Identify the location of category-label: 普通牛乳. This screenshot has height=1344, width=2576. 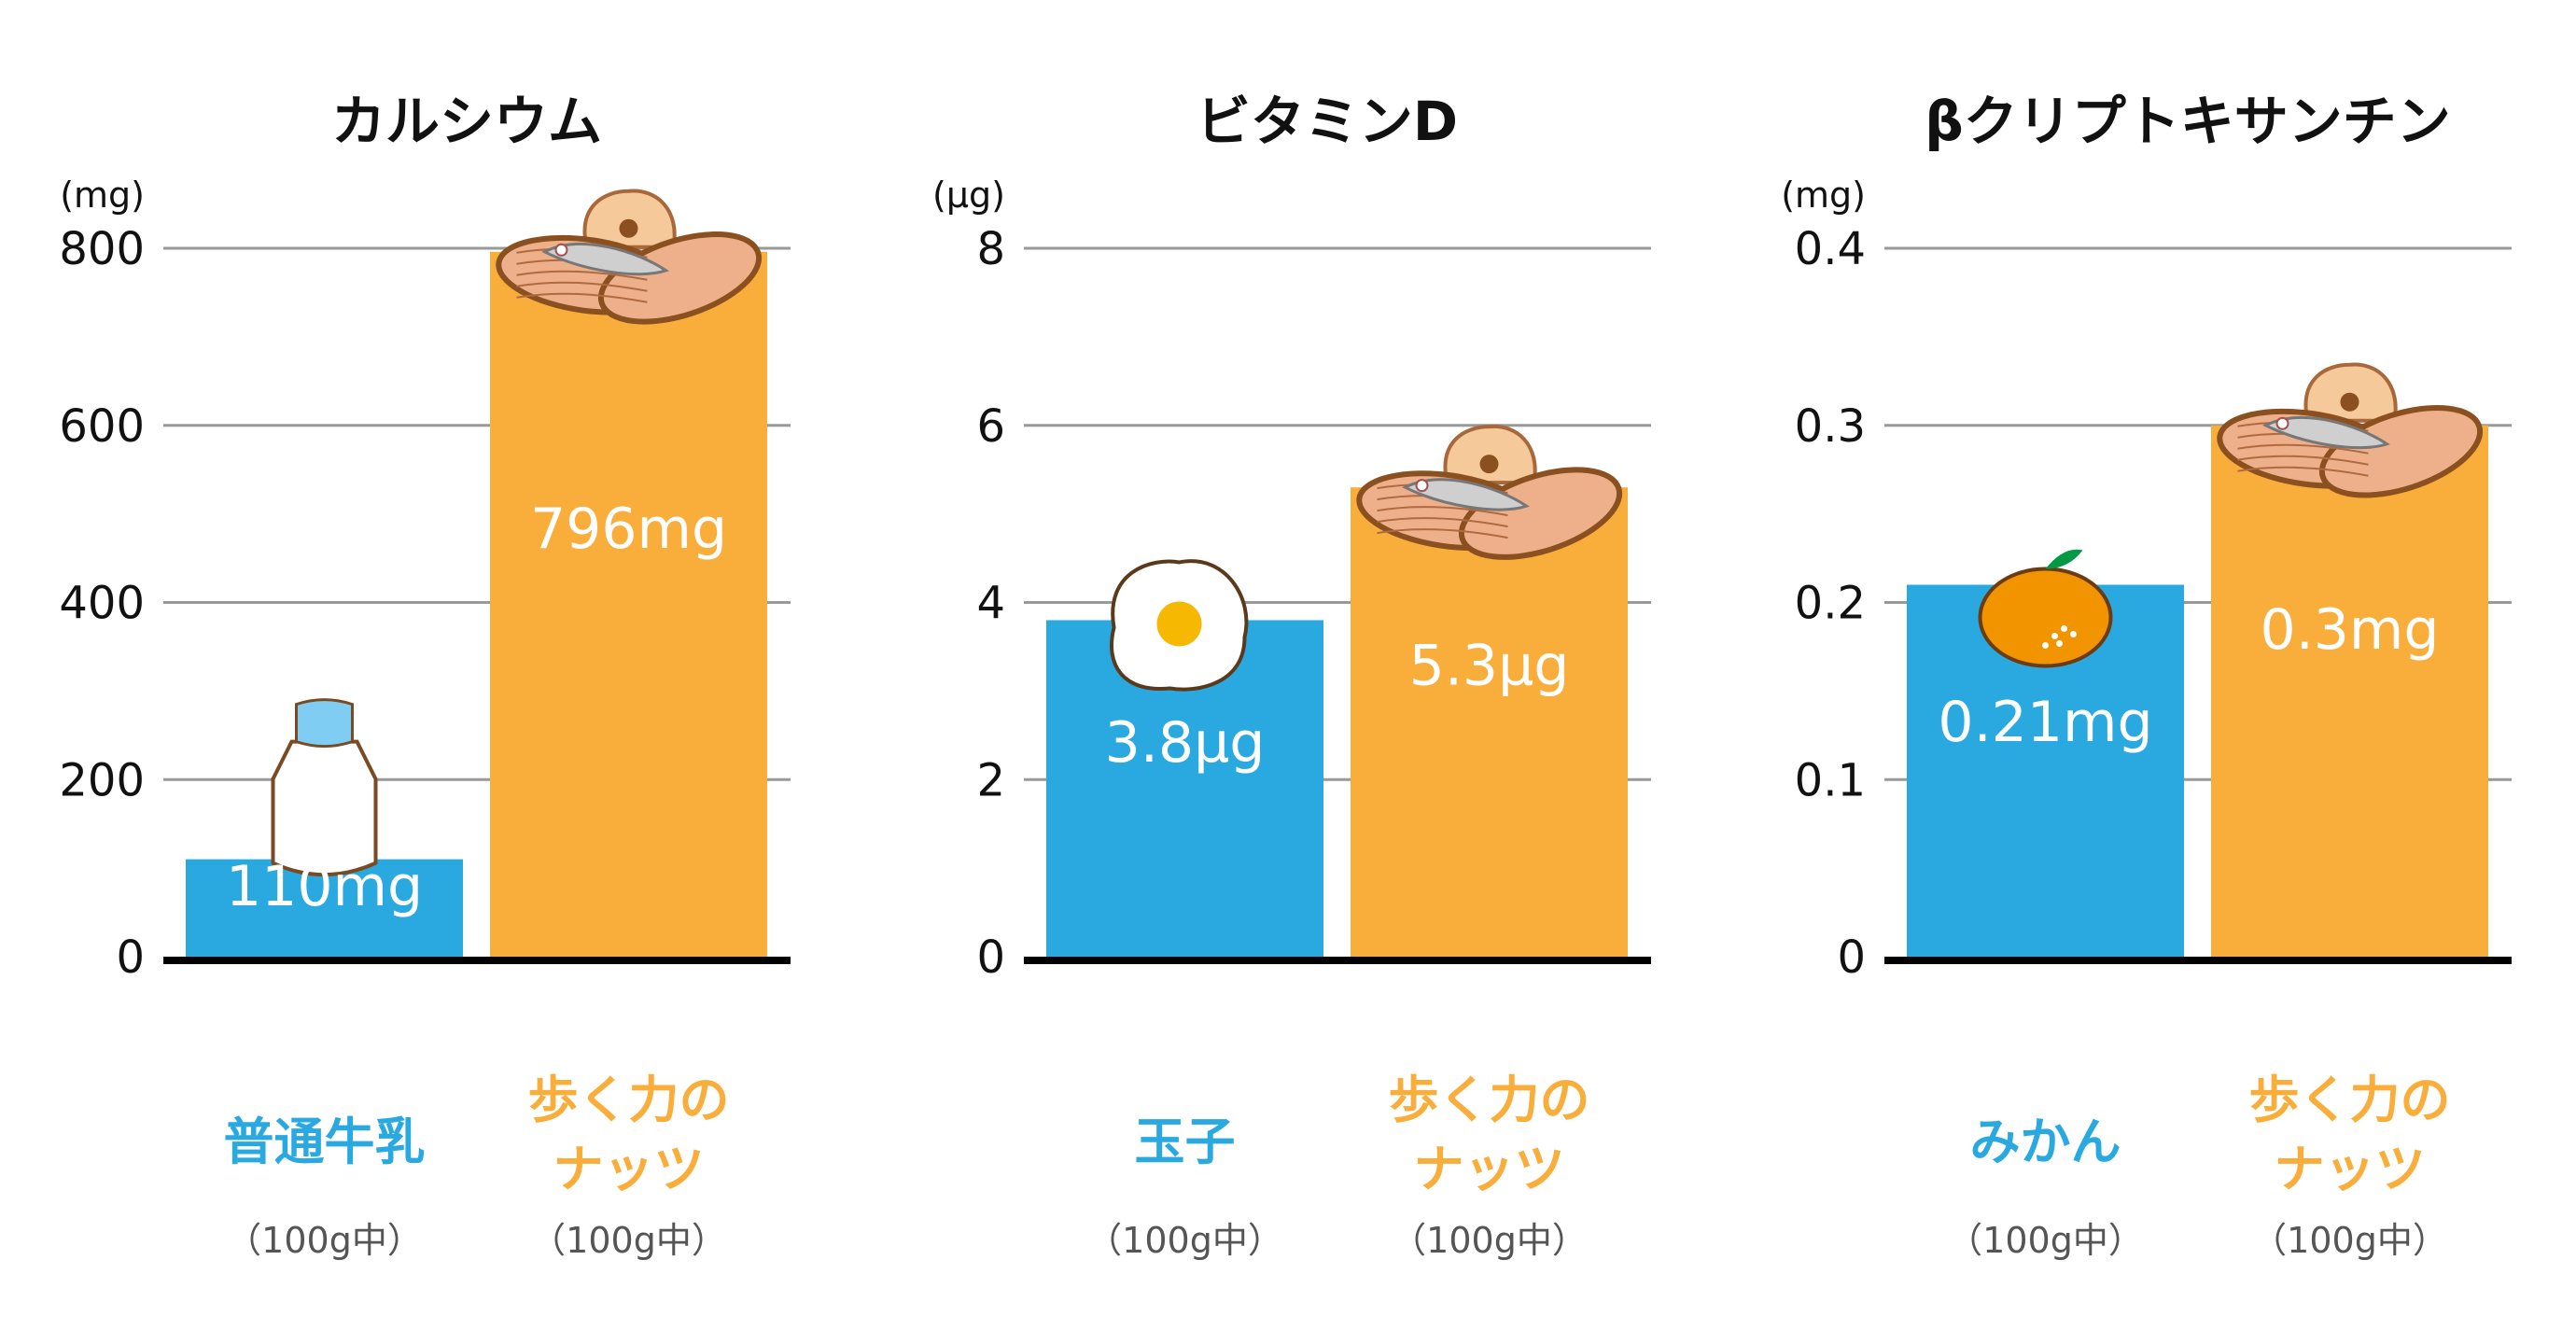
(325, 1142).